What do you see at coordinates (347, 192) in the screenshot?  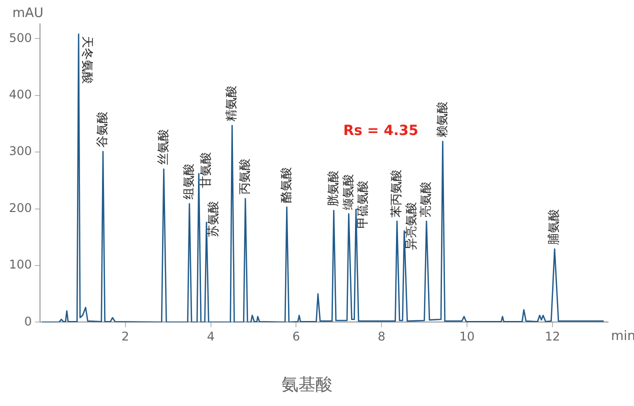 I see `annotation: 缬氨酸` at bounding box center [347, 192].